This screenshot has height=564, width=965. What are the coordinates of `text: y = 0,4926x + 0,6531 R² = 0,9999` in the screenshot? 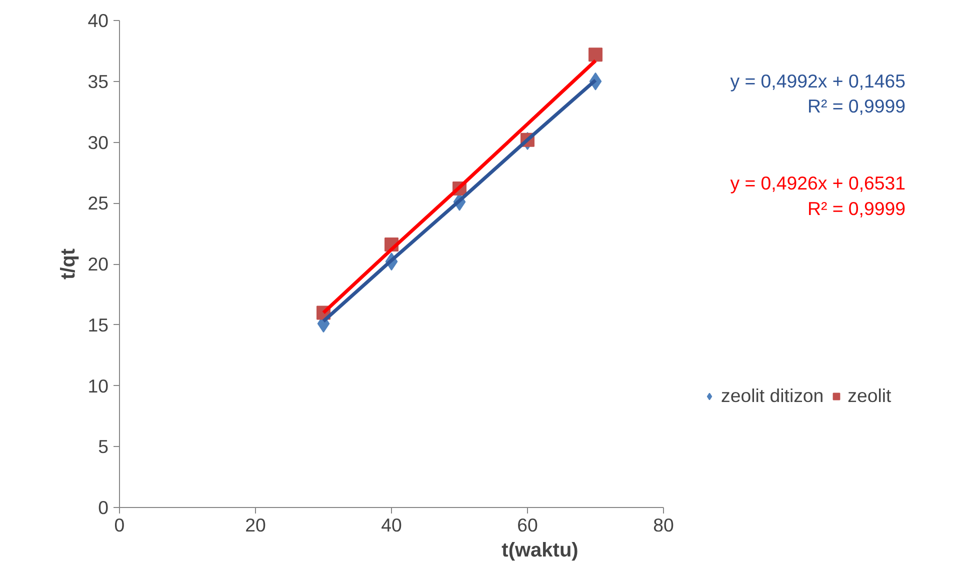 It's located at (818, 195).